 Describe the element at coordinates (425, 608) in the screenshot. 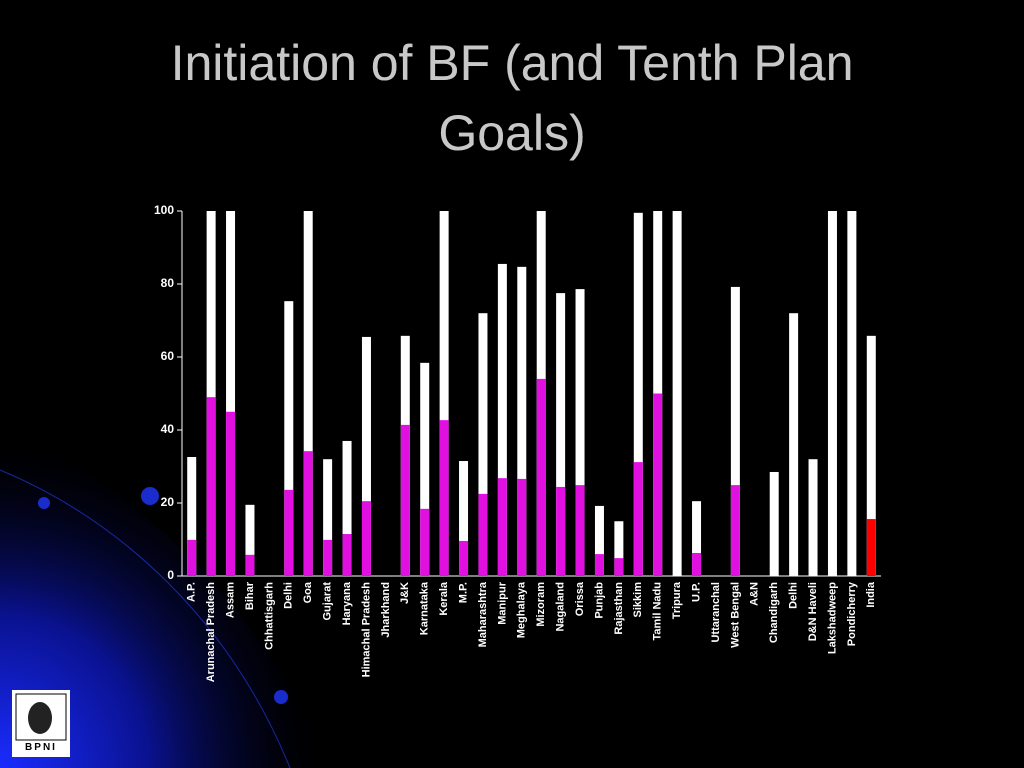

I see `x-tick-label: Karnataka` at that location.